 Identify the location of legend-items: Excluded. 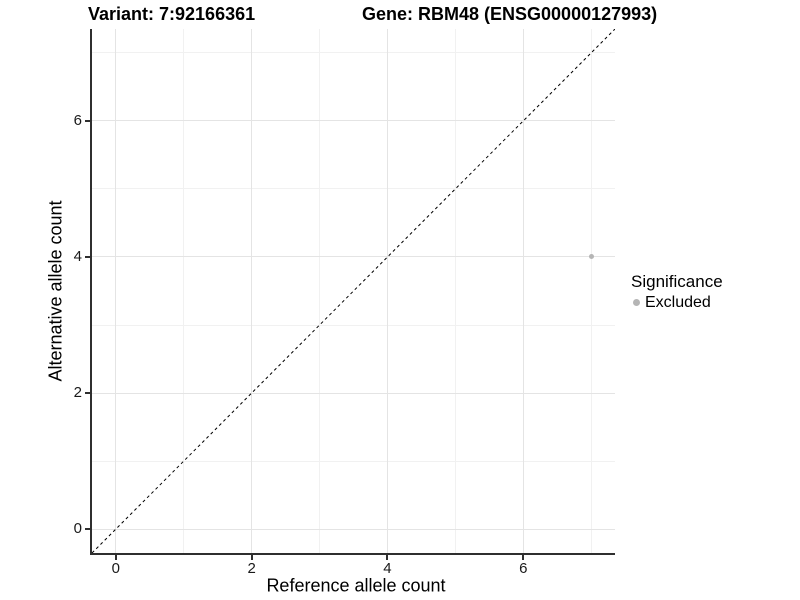
(677, 302).